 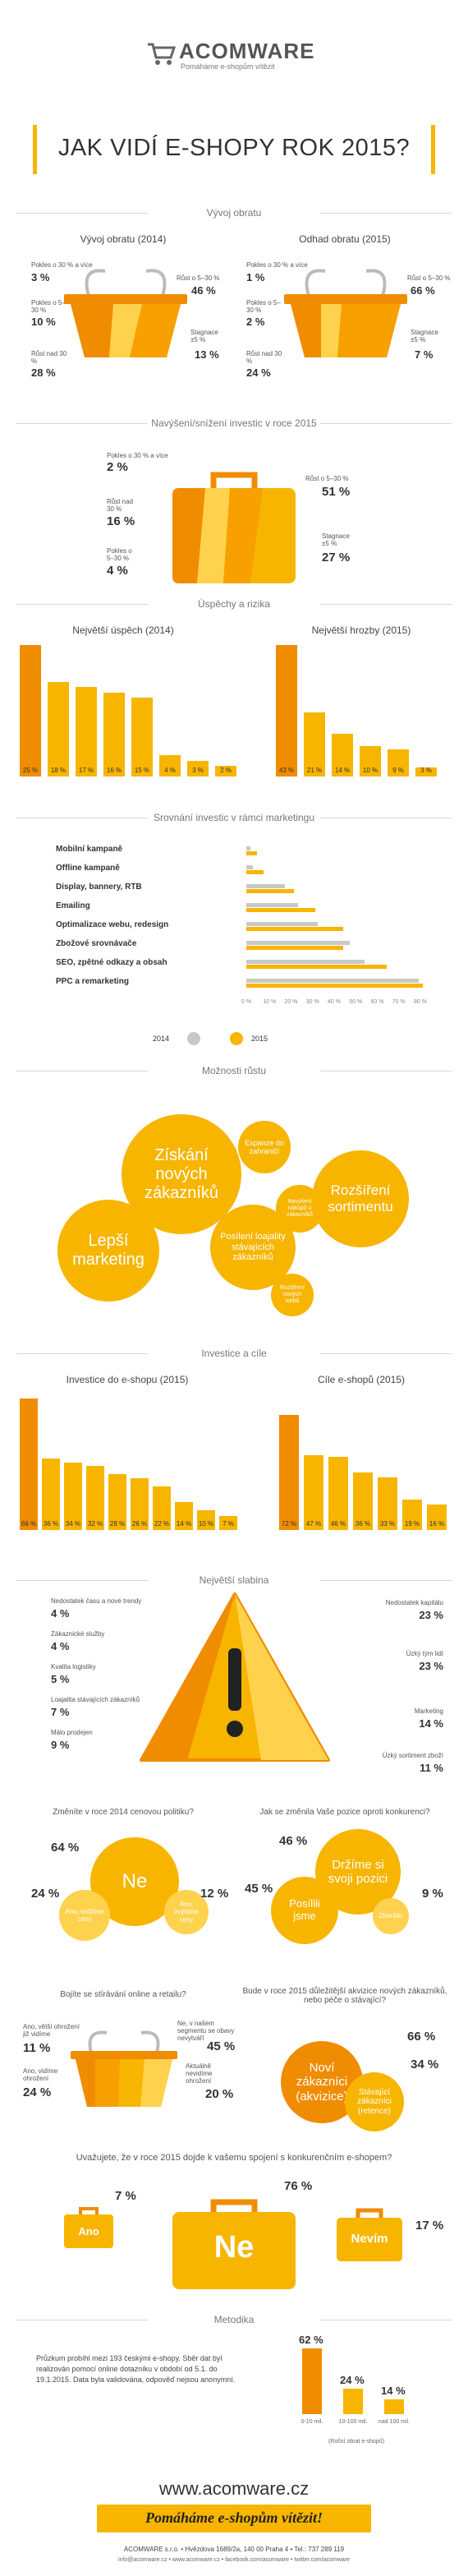 I want to click on slabina-left-label: Nedostatek času a nové trendy, so click(x=96, y=1601).